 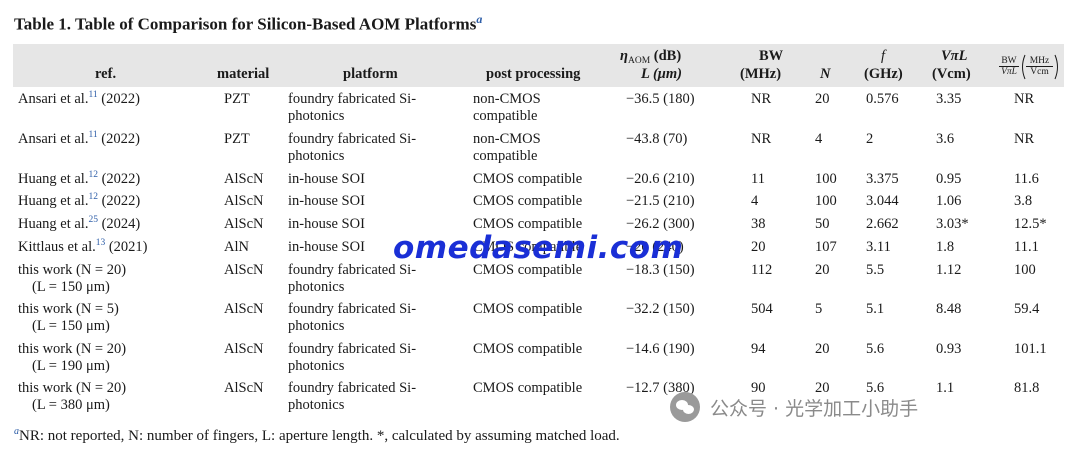 What do you see at coordinates (882, 201) in the screenshot?
I see `cell-f: 3.044` at bounding box center [882, 201].